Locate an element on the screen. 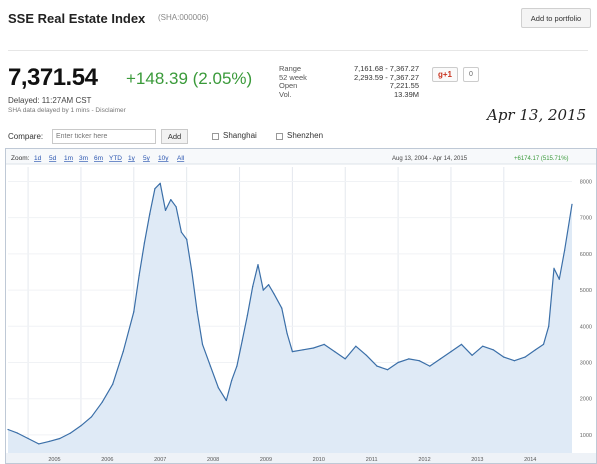 The height and width of the screenshot is (464, 597). zoom-option-ytd: YTD is located at coordinates (115, 158).